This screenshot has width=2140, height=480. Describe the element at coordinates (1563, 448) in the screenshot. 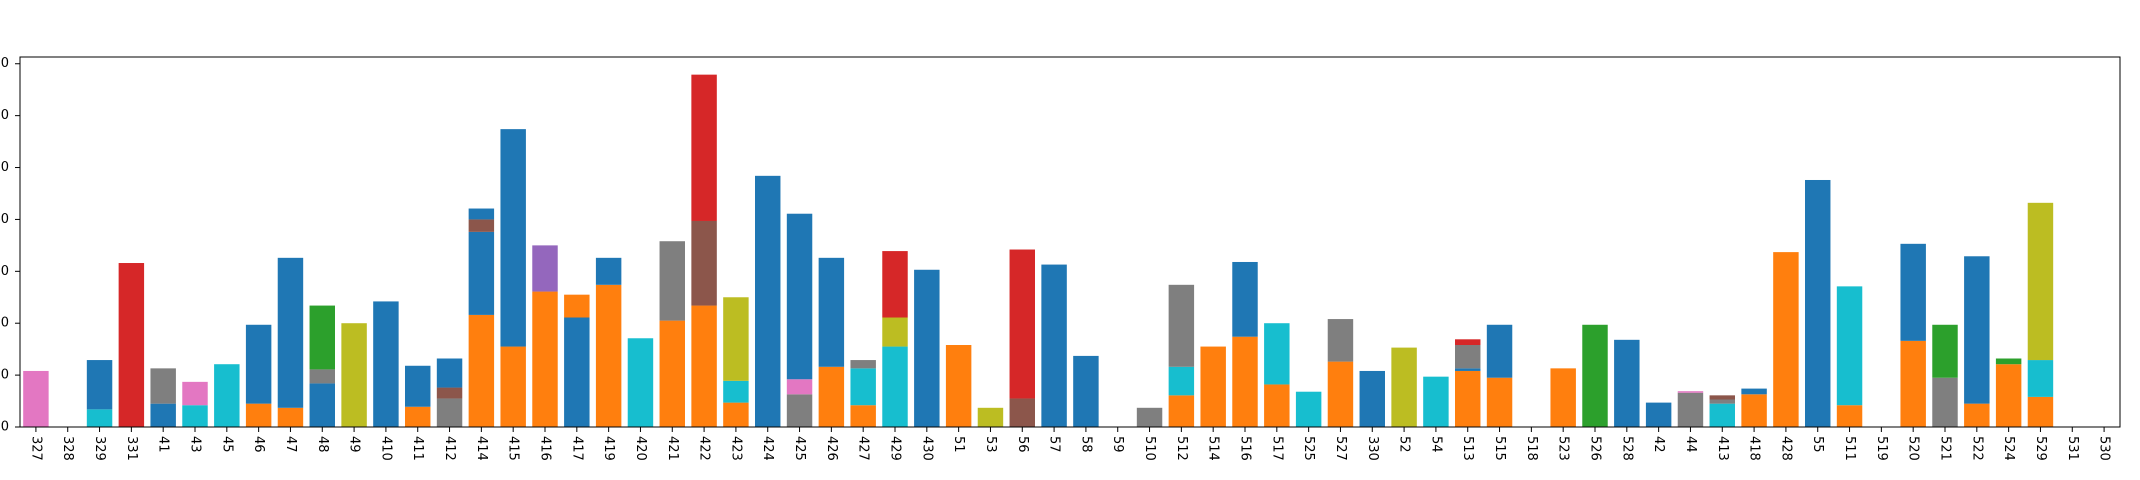

I see `x-tick-label: 523` at that location.